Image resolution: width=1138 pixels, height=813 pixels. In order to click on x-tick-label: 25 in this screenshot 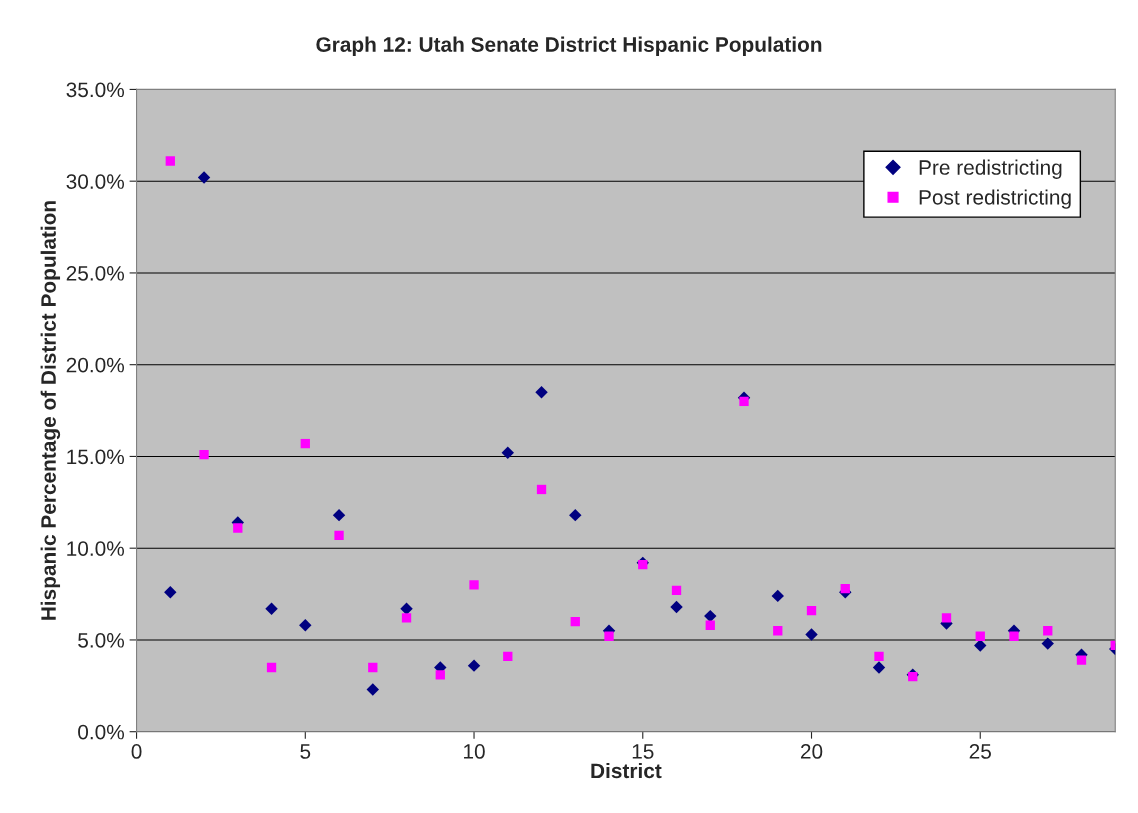, I will do `click(980, 751)`.